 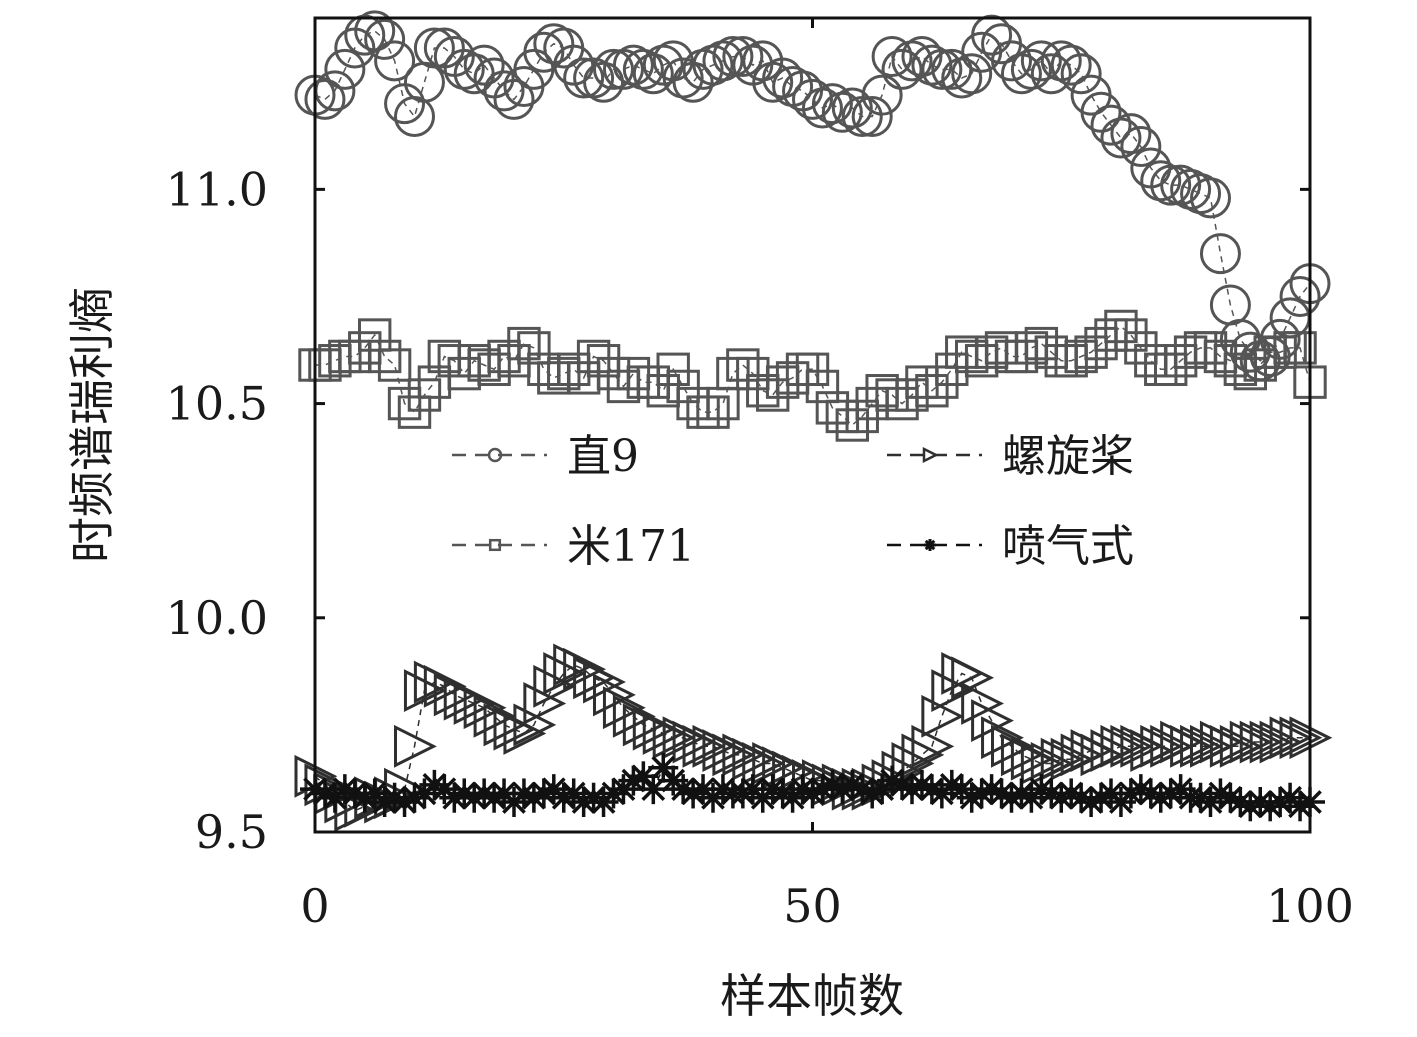 What do you see at coordinates (92, 425) in the screenshot?
I see `y-axis-label: 时频谱瑞利熵` at bounding box center [92, 425].